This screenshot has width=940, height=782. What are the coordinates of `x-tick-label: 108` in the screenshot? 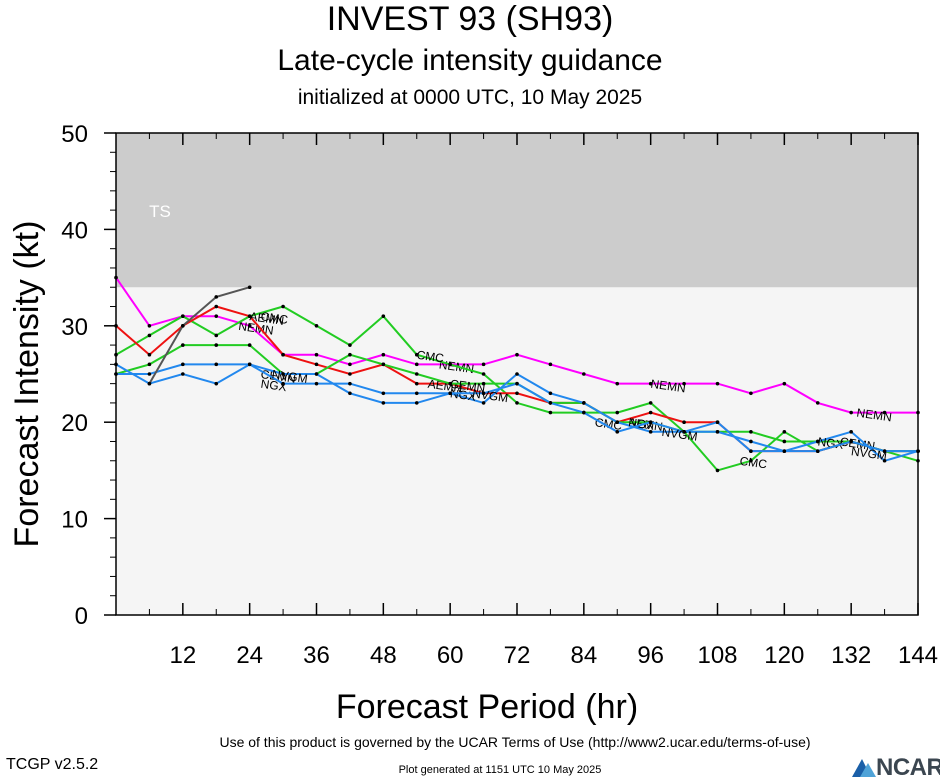 It's located at (717, 655).